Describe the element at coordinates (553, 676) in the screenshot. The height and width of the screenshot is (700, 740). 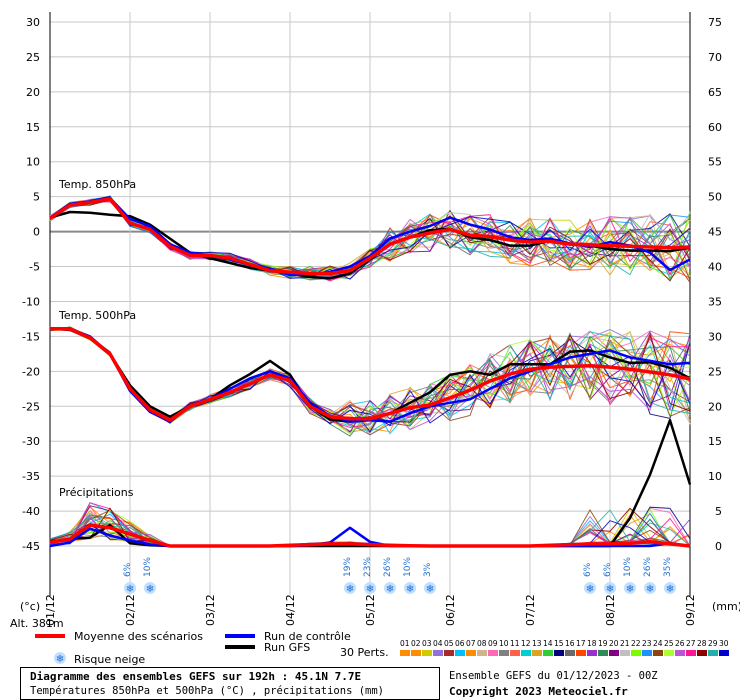
I see `footer-run: Ensemble GEFS du 01/12/2023 - 00Z` at that location.